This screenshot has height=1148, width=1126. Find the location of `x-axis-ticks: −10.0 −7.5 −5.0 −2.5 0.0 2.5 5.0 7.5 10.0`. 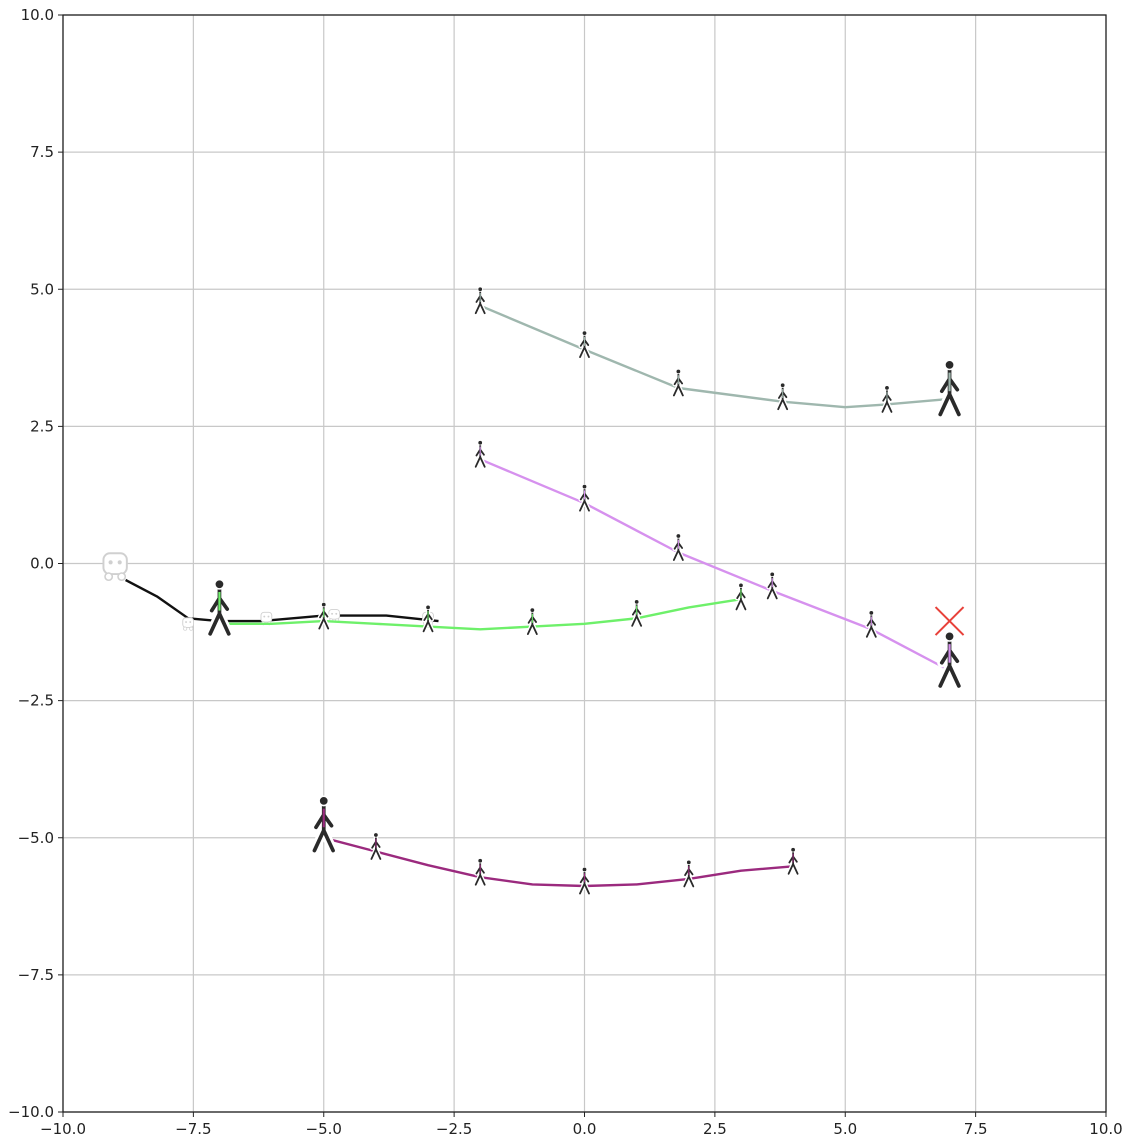

x-axis-ticks: −10.0 −7.5 −5.0 −2.5 0.0 2.5 5.0 7.5 10.0 is located at coordinates (581, 1125).